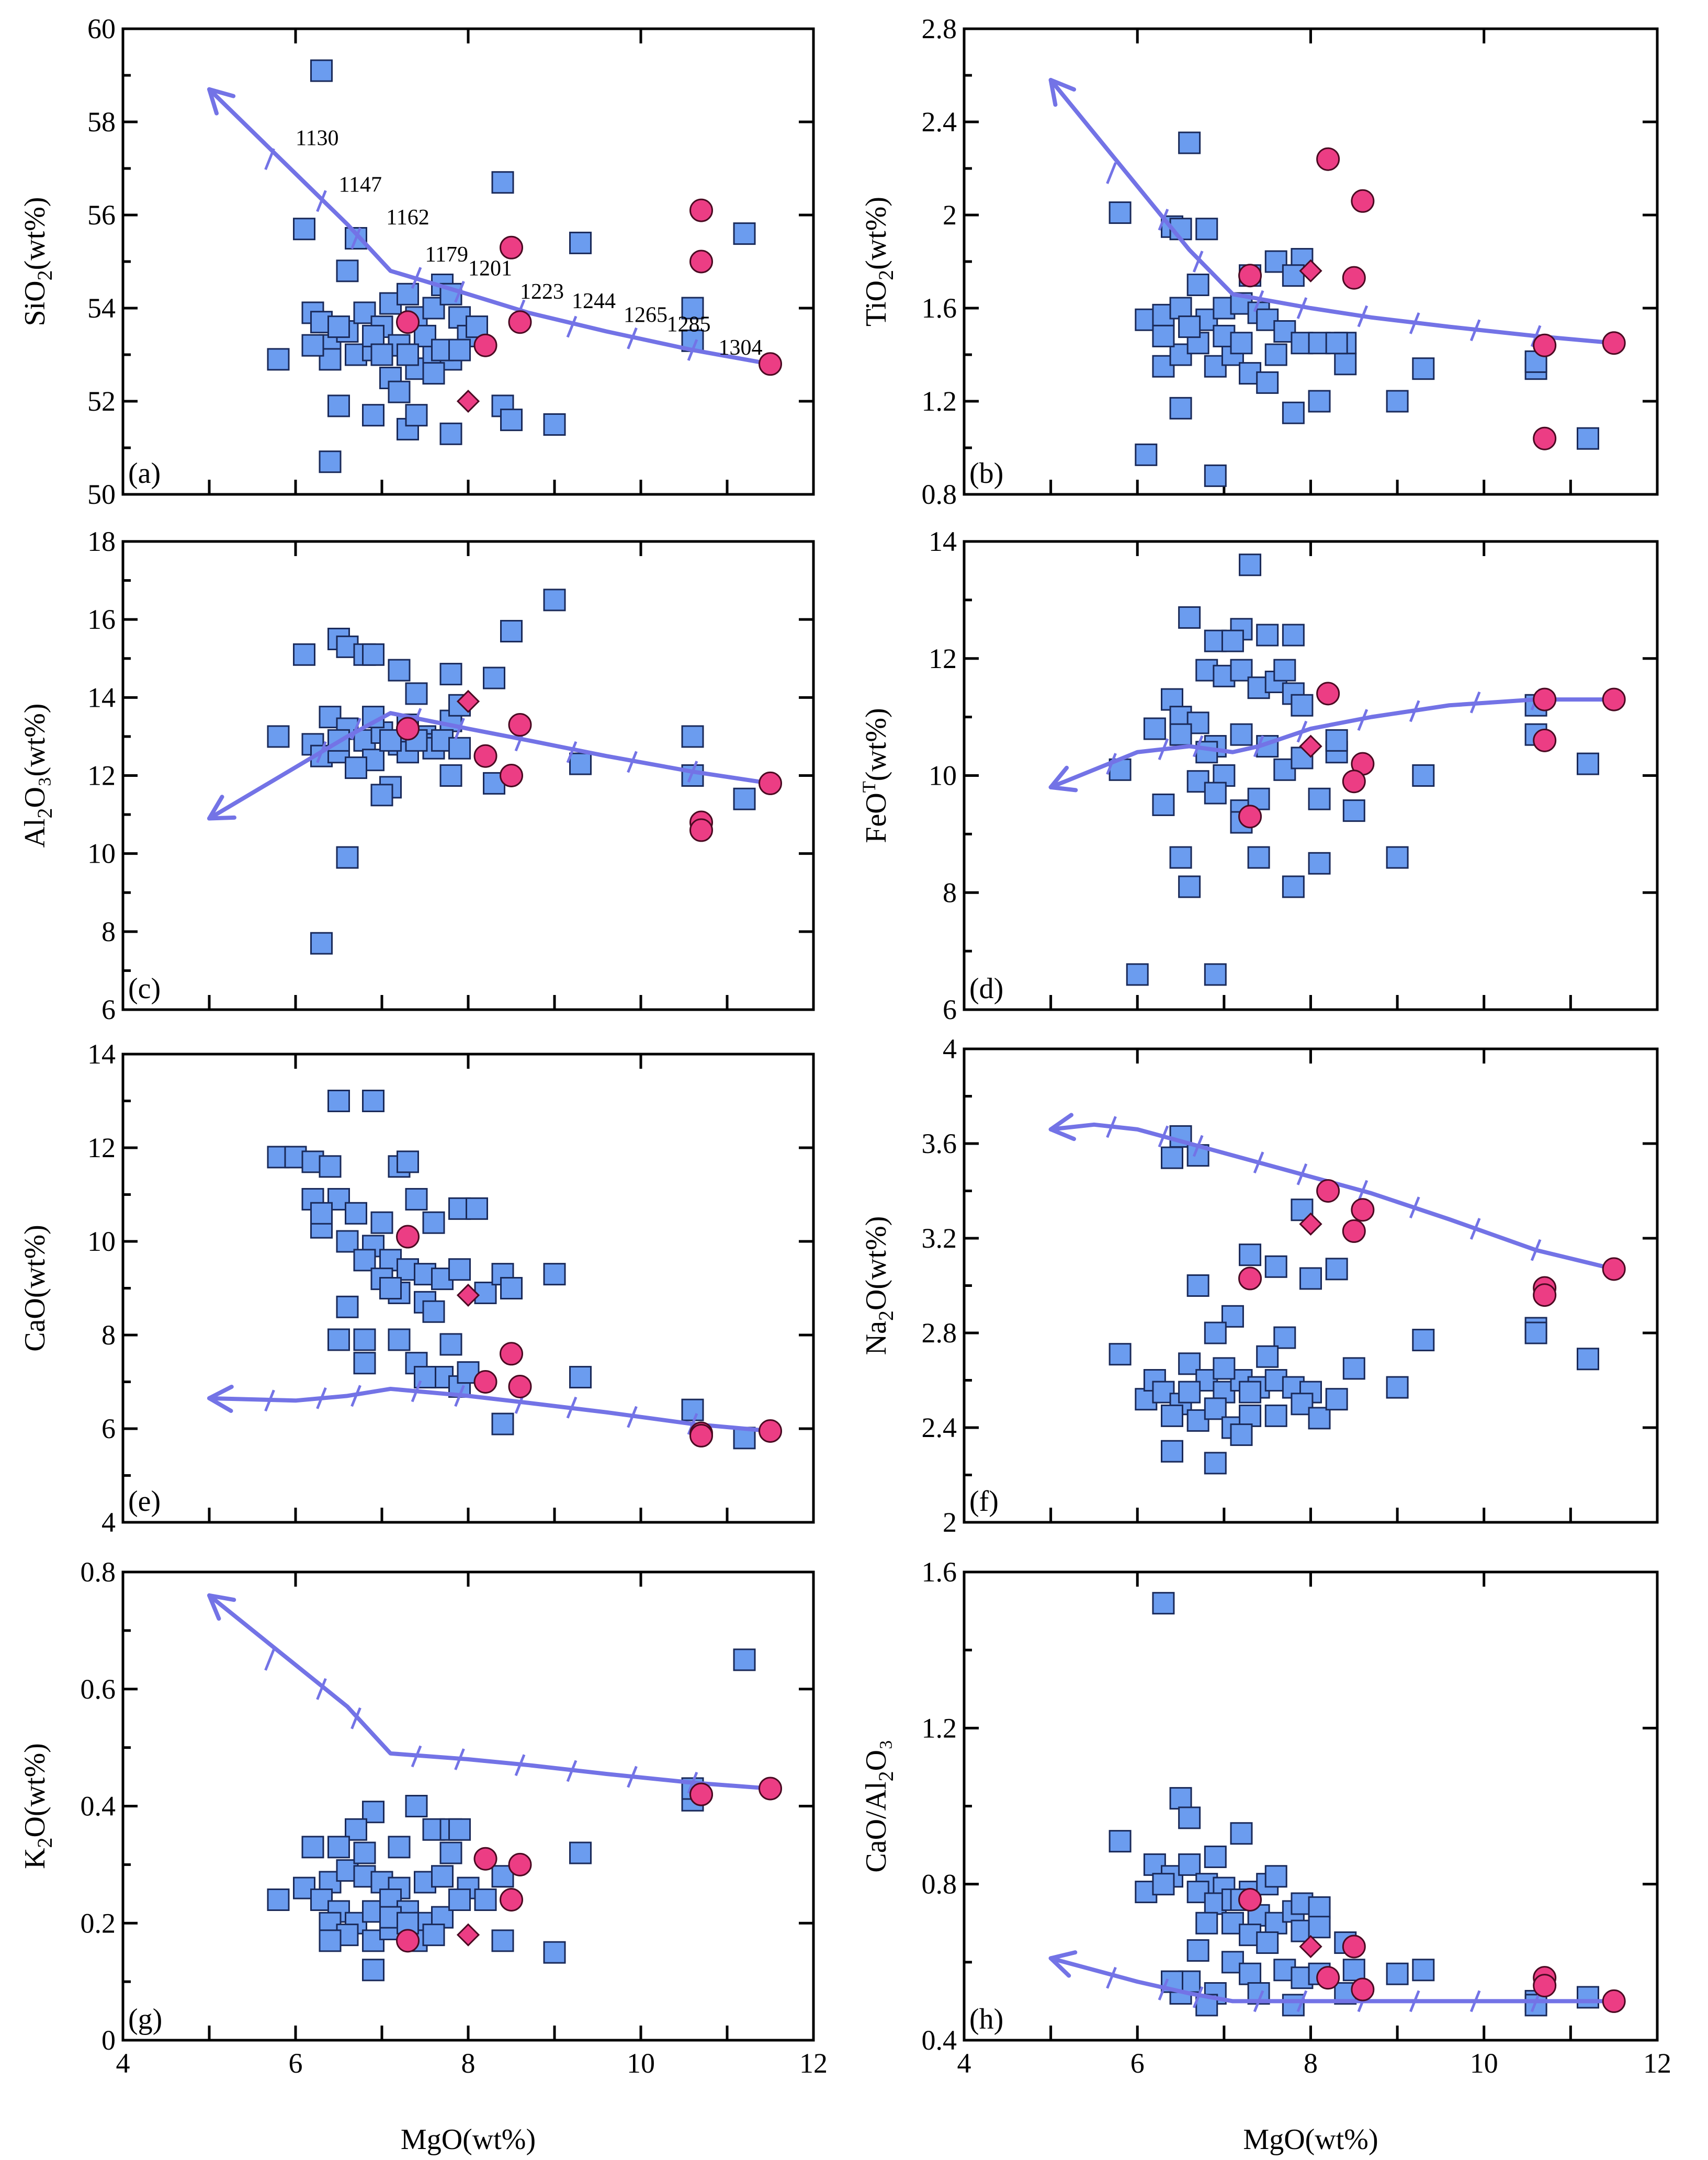 Image resolution: width=1708 pixels, height=2160 pixels. I want to click on curve-annotation: 1179, so click(446, 255).